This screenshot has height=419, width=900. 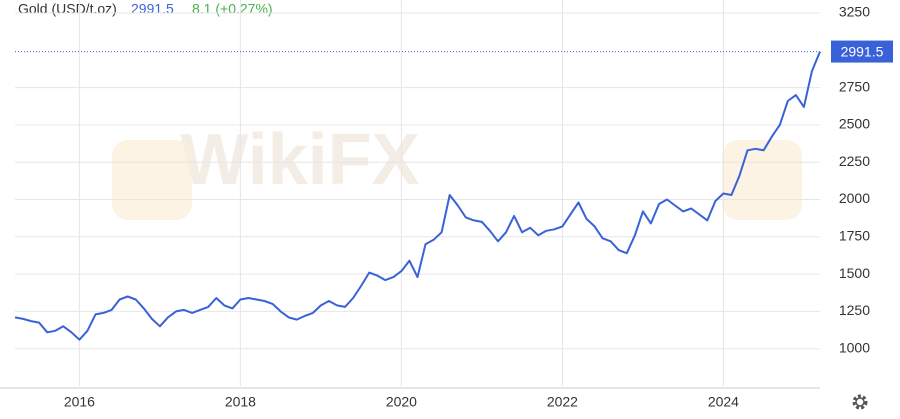 I want to click on x-tick-label: 2022, so click(x=562, y=402).